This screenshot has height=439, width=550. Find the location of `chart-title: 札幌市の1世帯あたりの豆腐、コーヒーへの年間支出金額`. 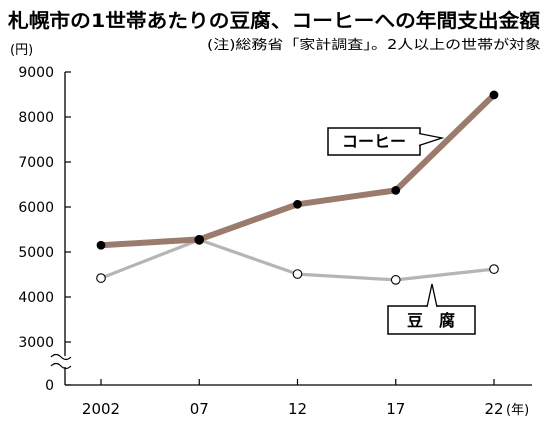

chart-title: 札幌市の1世帯あたりの豆腐、コーヒーへの年間支出金額 is located at coordinates (273, 20).